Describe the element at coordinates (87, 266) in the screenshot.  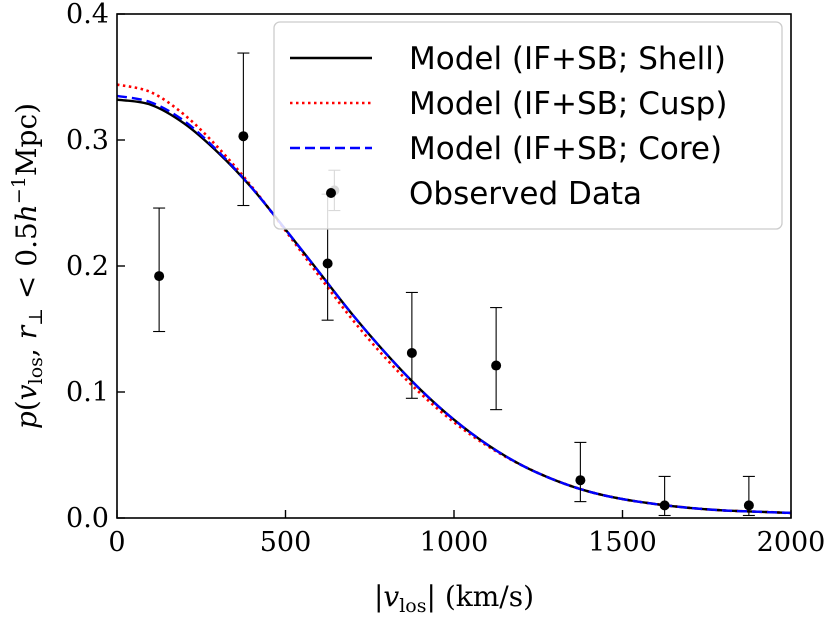
I see `y-tick-label: 0.2` at that location.